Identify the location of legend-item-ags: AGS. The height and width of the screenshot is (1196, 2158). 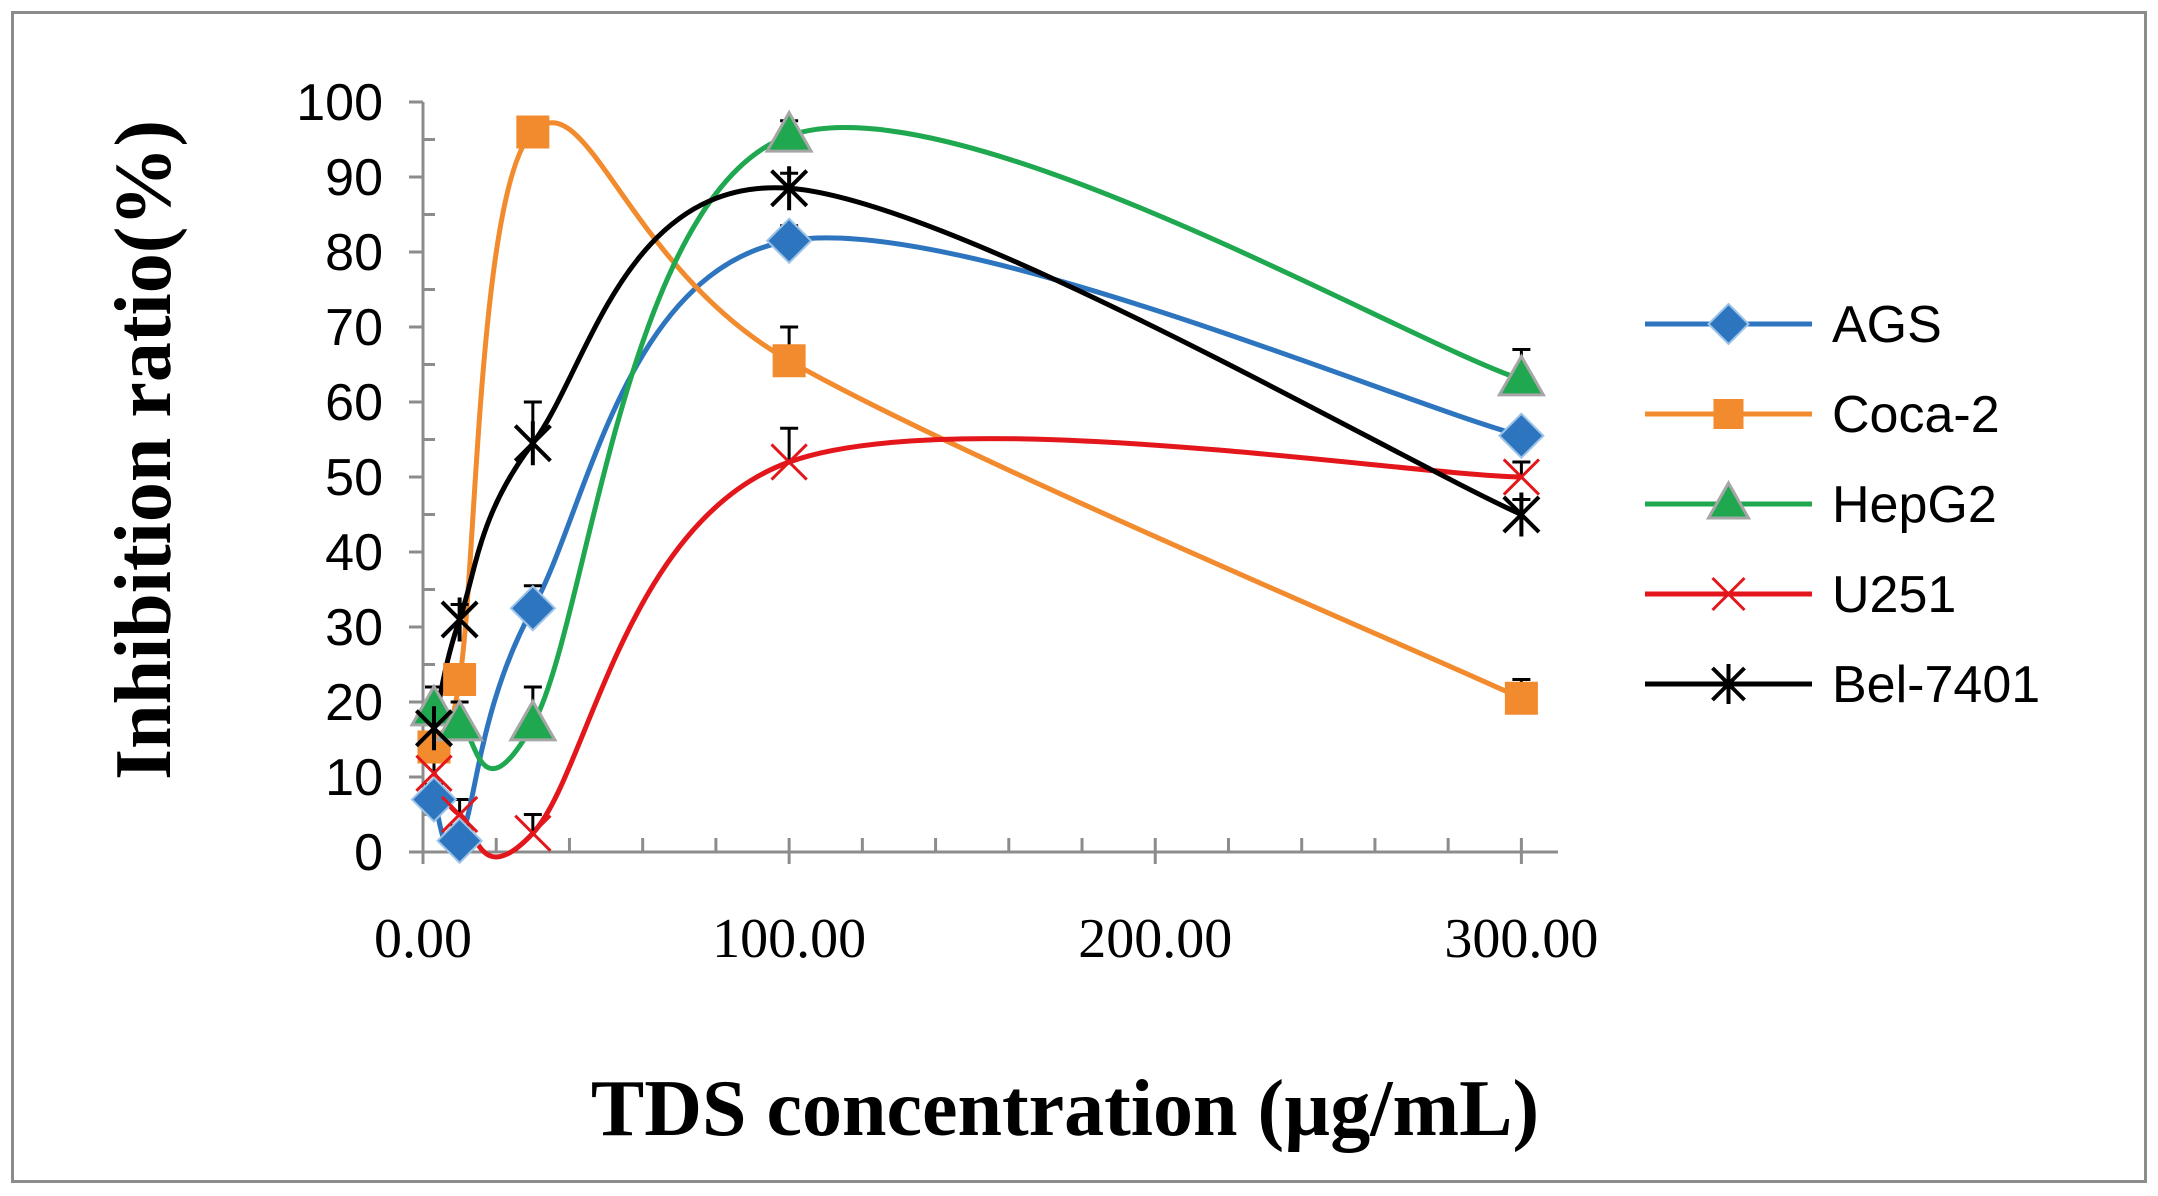
(1793, 325).